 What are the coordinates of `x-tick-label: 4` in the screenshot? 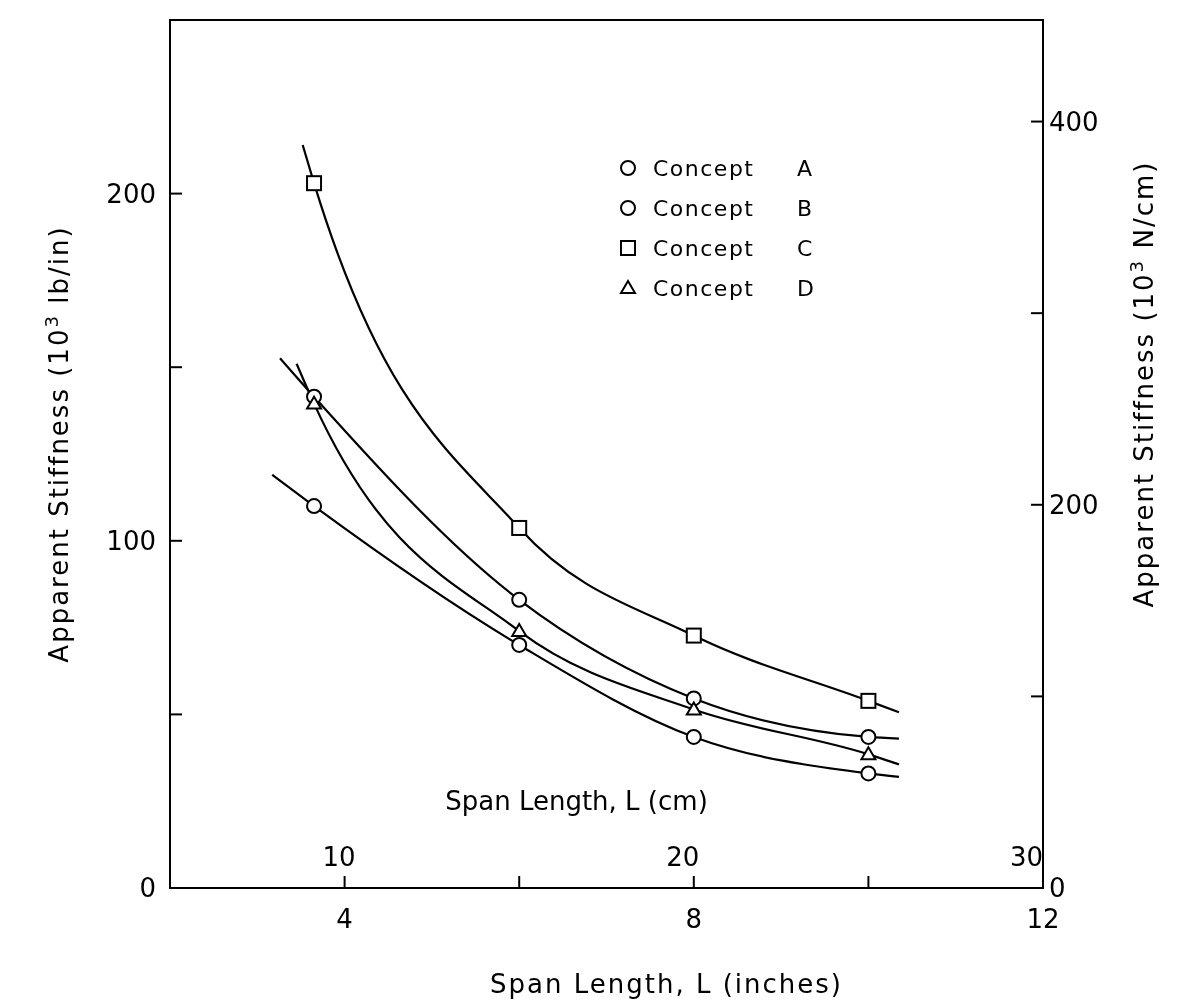 It's located at (344, 919).